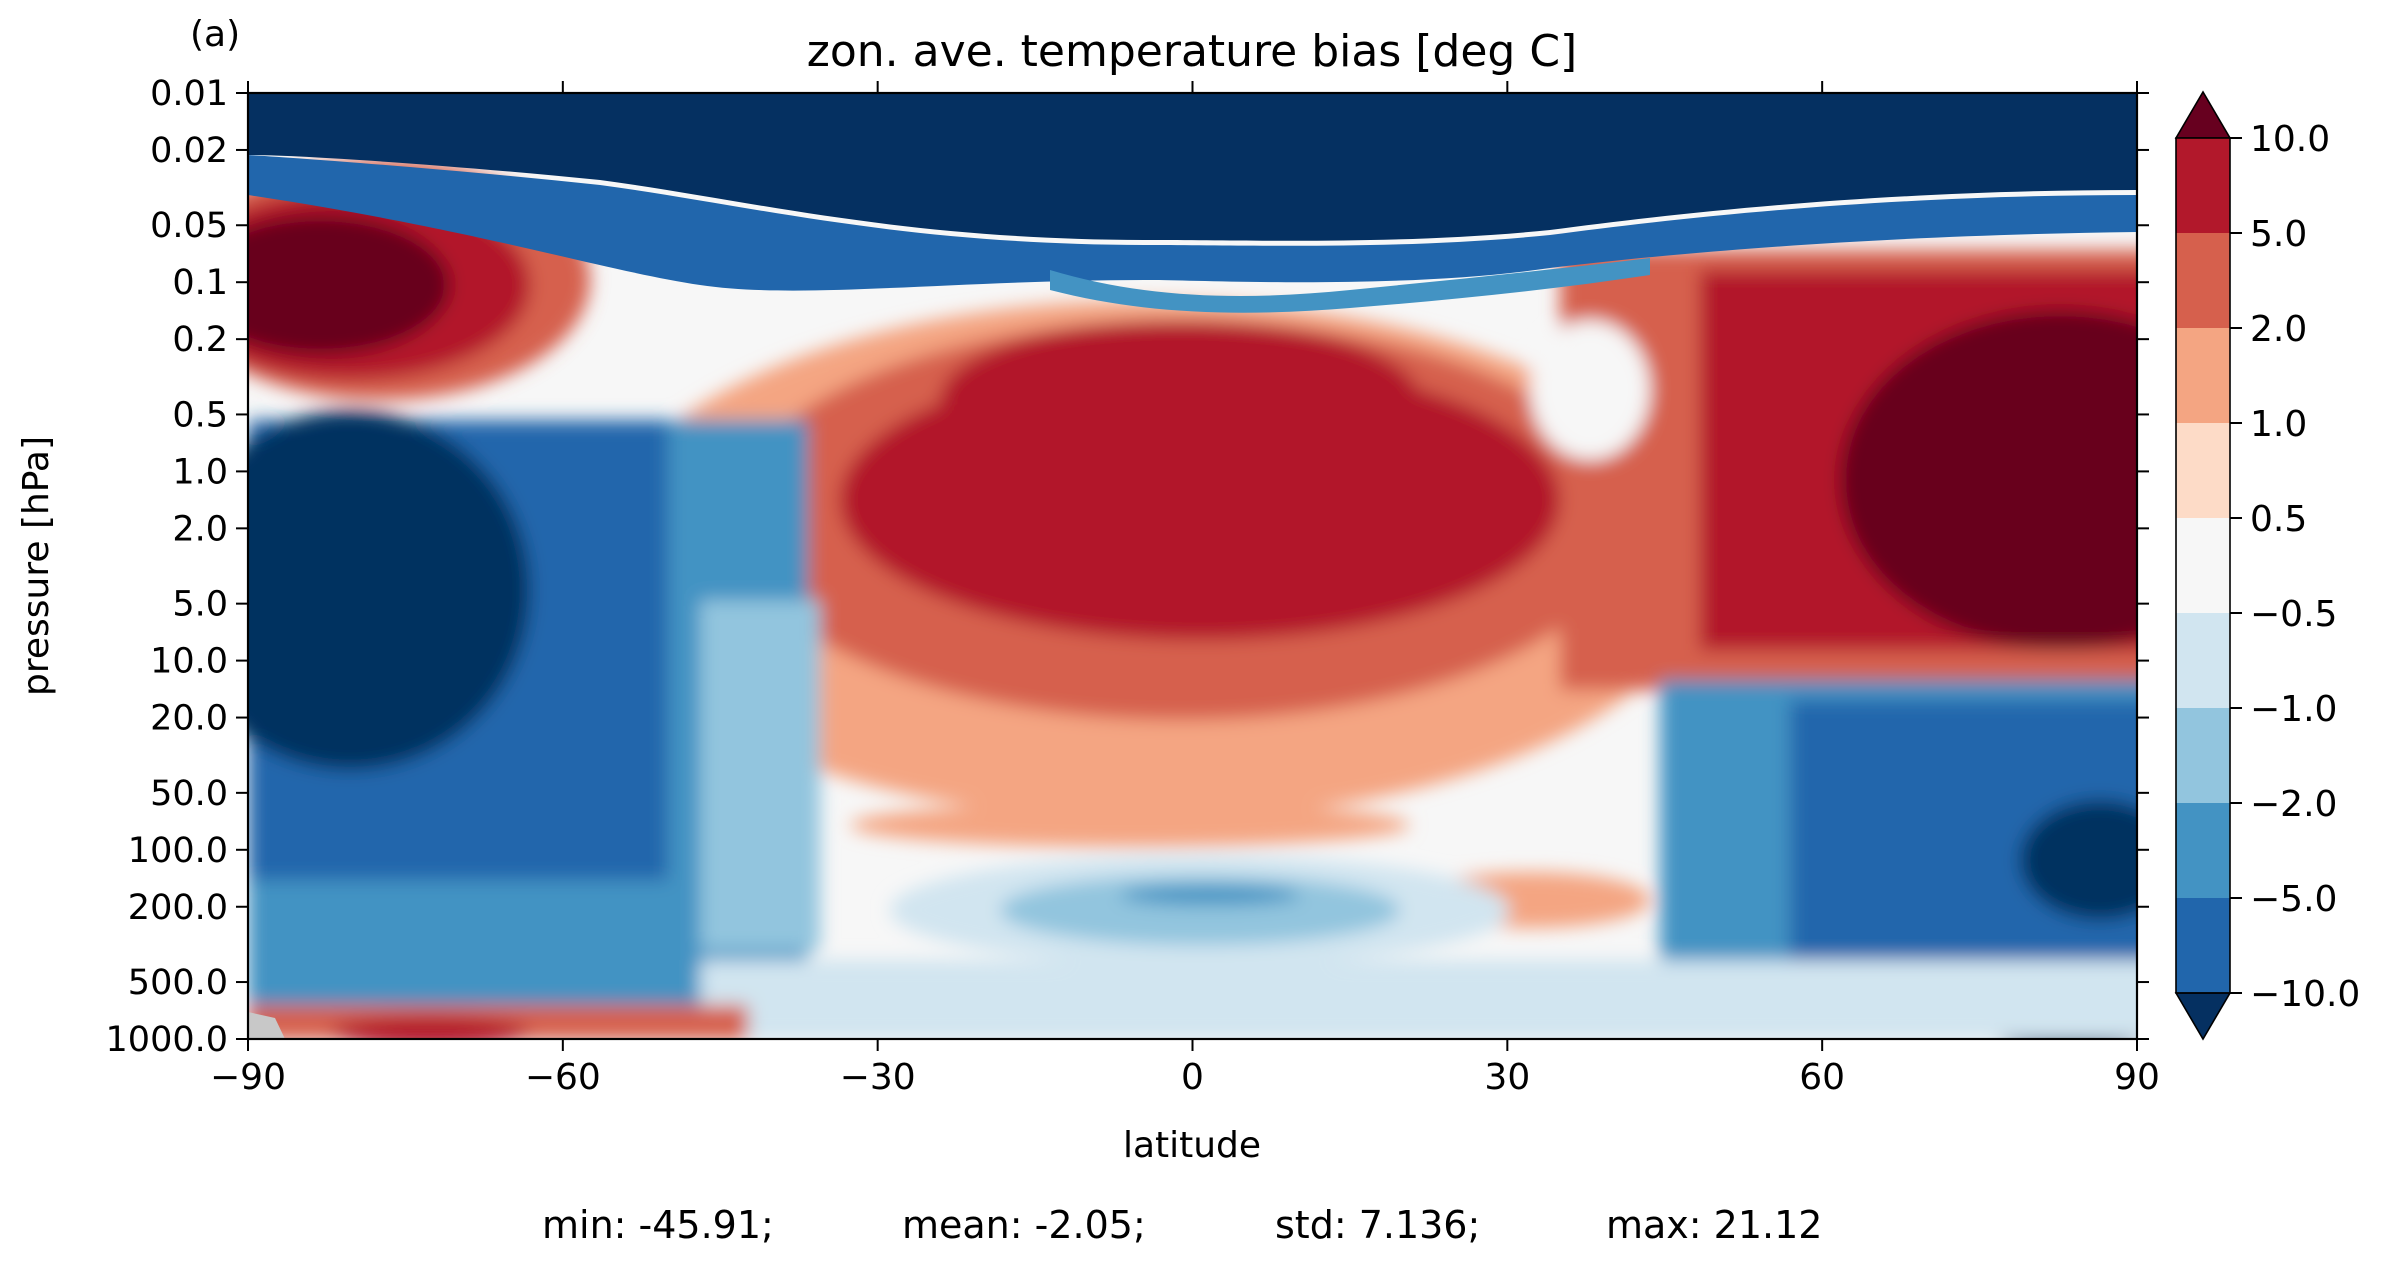 This screenshot has width=2397, height=1263. I want to click on colorbar: 10.0 5.0 2.0 1.0 0.5 −0.5 −1.0 −2.0 −5.0 −10.0, so click(2267, 565).